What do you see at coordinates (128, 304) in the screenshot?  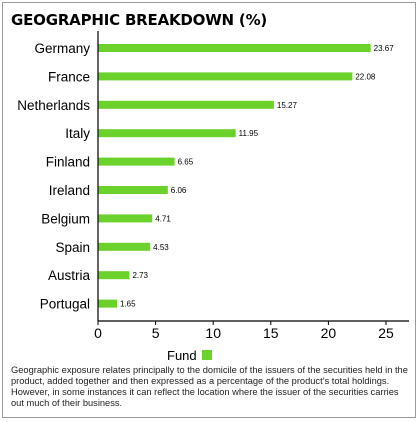 I see `data-label: 1.65` at bounding box center [128, 304].